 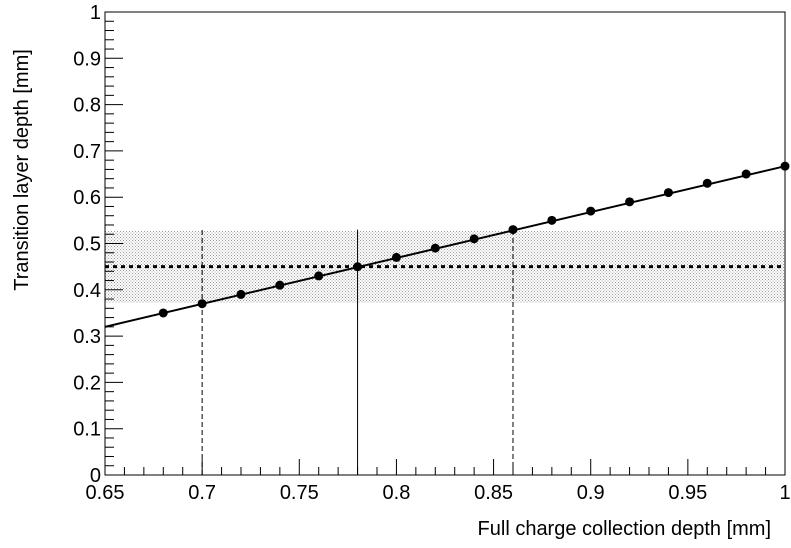 What do you see at coordinates (95, 13) in the screenshot?
I see `y-tick-label: 1` at bounding box center [95, 13].